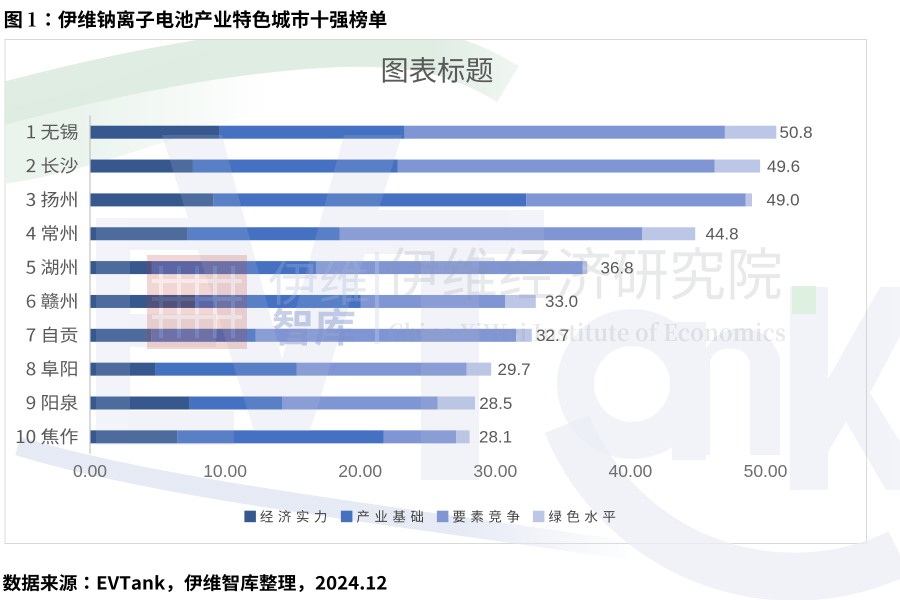  I want to click on svg-text: 29.7, so click(514, 369).